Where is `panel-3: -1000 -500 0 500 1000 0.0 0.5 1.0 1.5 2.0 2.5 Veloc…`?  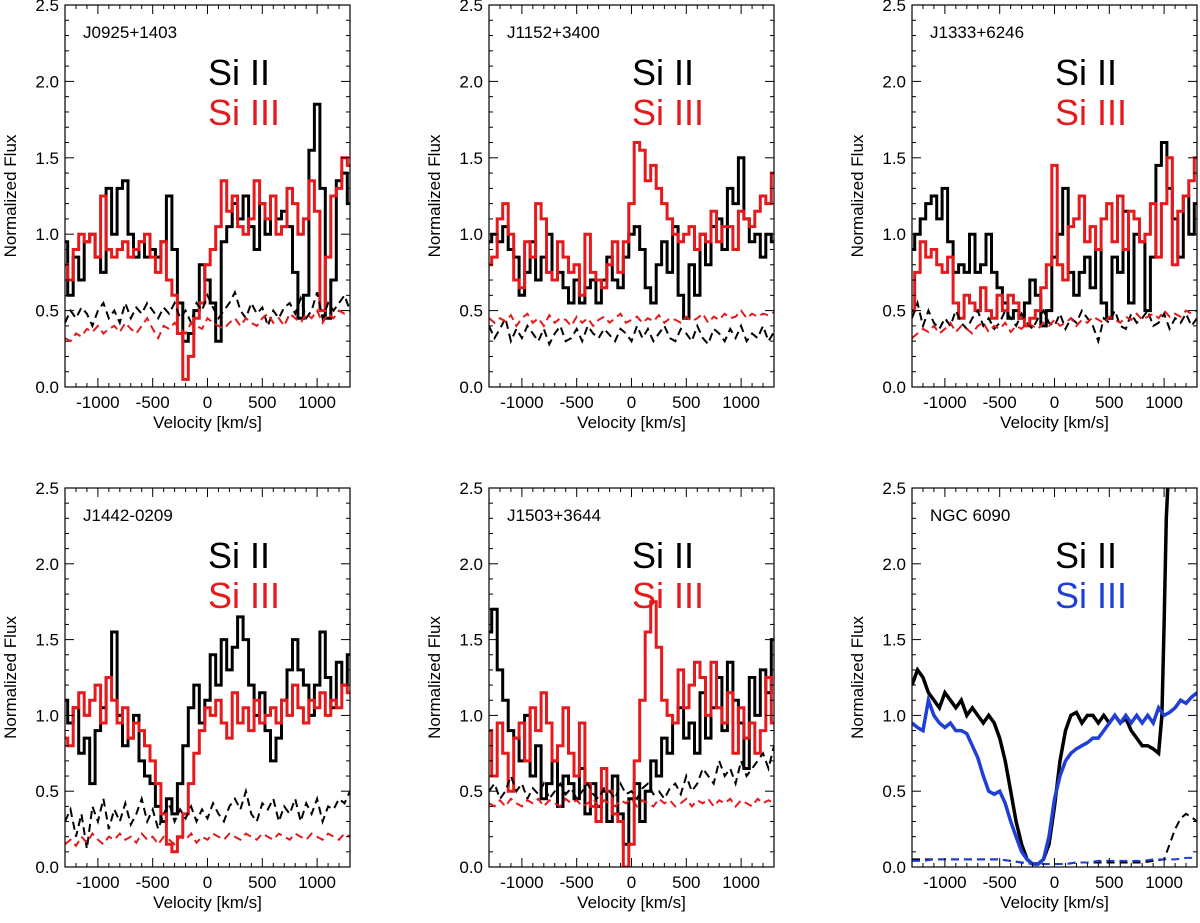
panel-3: -1000 -500 0 500 1000 0.0 0.5 1.0 1.5 2.0 2.5 Veloc… is located at coordinates (1023, 216).